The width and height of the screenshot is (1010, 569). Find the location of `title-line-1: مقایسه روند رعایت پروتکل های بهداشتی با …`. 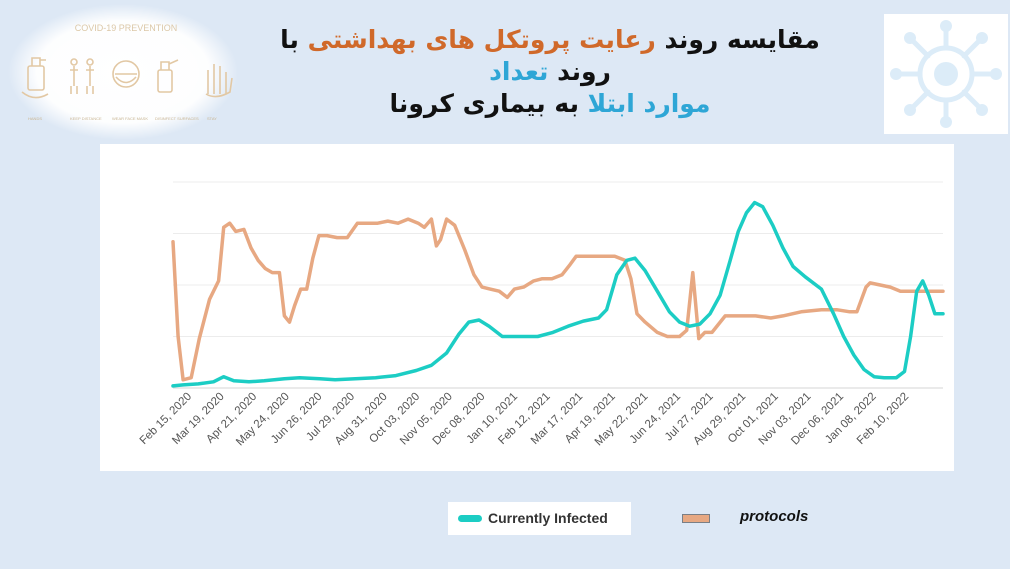

title-line-1: مقایسه روند رعایت پروتکل های بهداشتی با … is located at coordinates (550, 56).